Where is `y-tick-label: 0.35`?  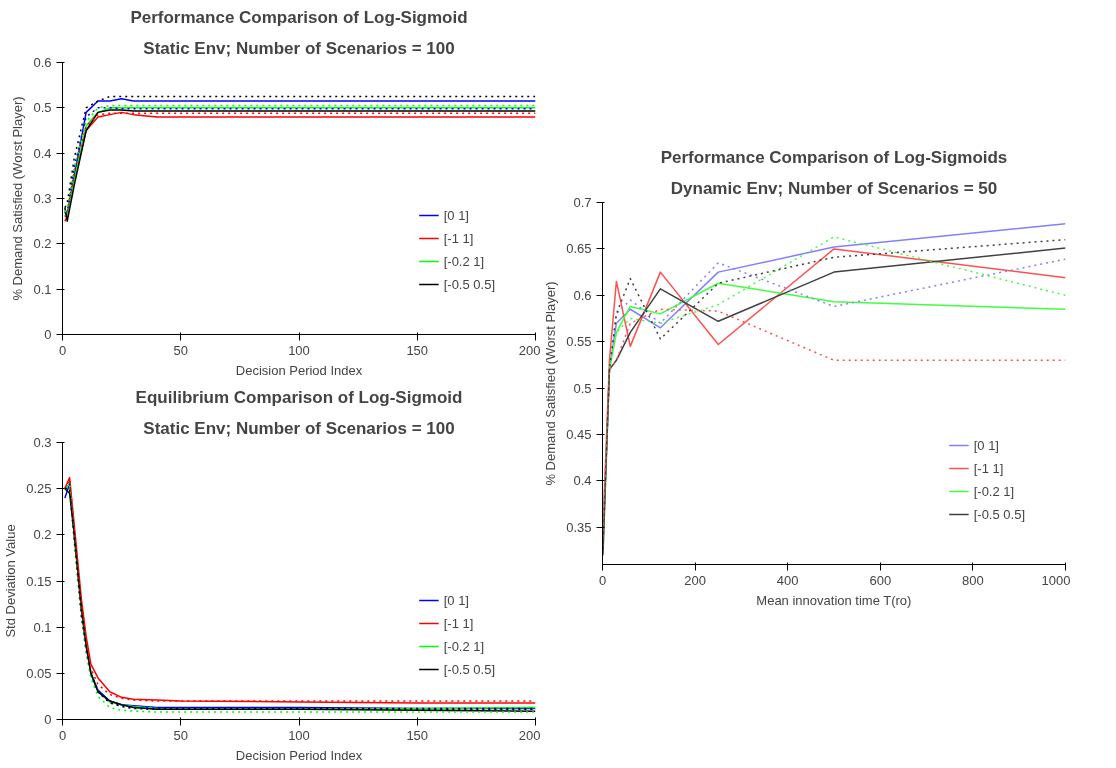
y-tick-label: 0.35 is located at coordinates (579, 527).